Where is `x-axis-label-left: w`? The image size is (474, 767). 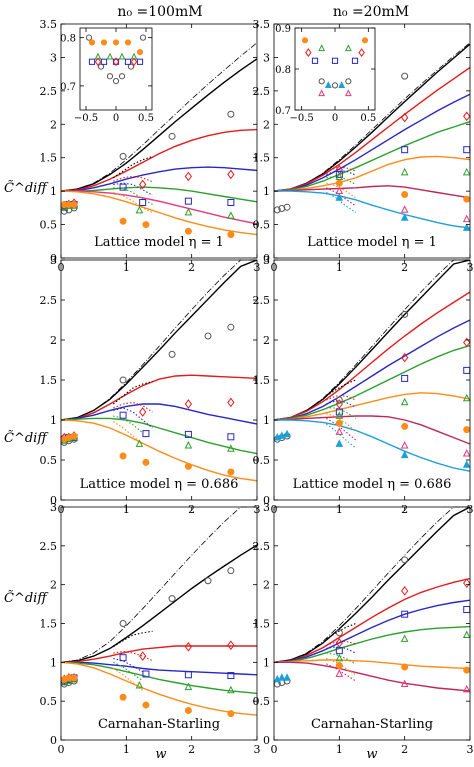 x-axis-label-left: w is located at coordinates (160, 754).